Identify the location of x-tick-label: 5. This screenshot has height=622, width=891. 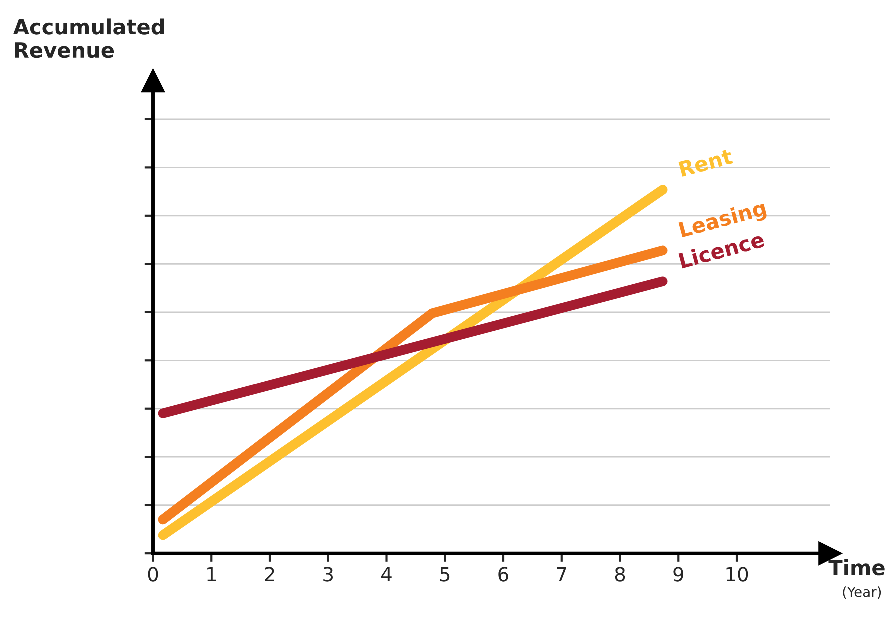
(445, 574).